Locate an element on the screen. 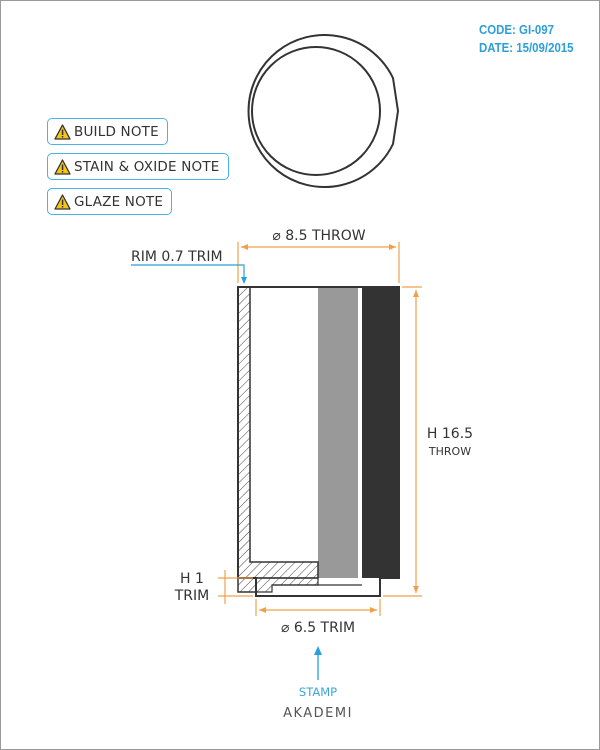 This screenshot has height=750, width=600. stamp-arrow is located at coordinates (318, 663).